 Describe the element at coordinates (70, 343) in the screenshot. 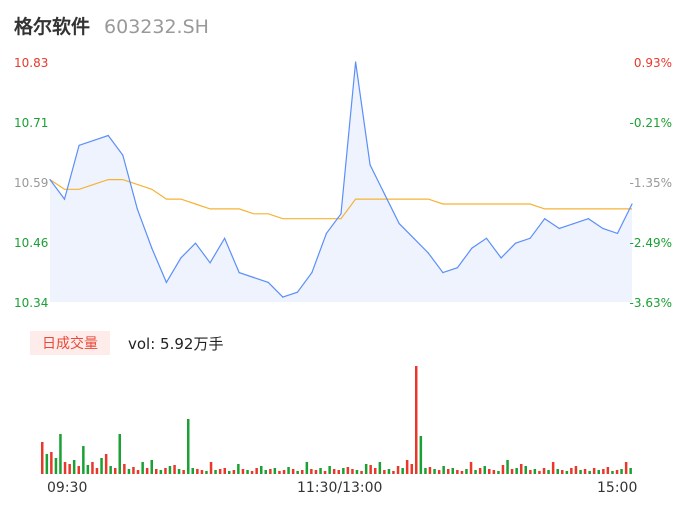

I see `volume-tag: 日成交量` at that location.